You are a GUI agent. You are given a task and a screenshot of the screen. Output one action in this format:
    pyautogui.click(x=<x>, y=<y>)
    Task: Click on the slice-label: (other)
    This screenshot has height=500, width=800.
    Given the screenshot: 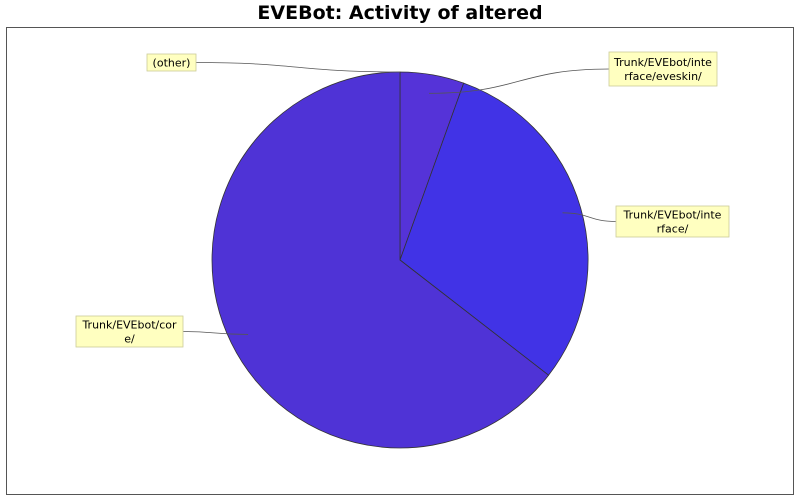 What is the action you would take?
    pyautogui.click(x=171, y=62)
    